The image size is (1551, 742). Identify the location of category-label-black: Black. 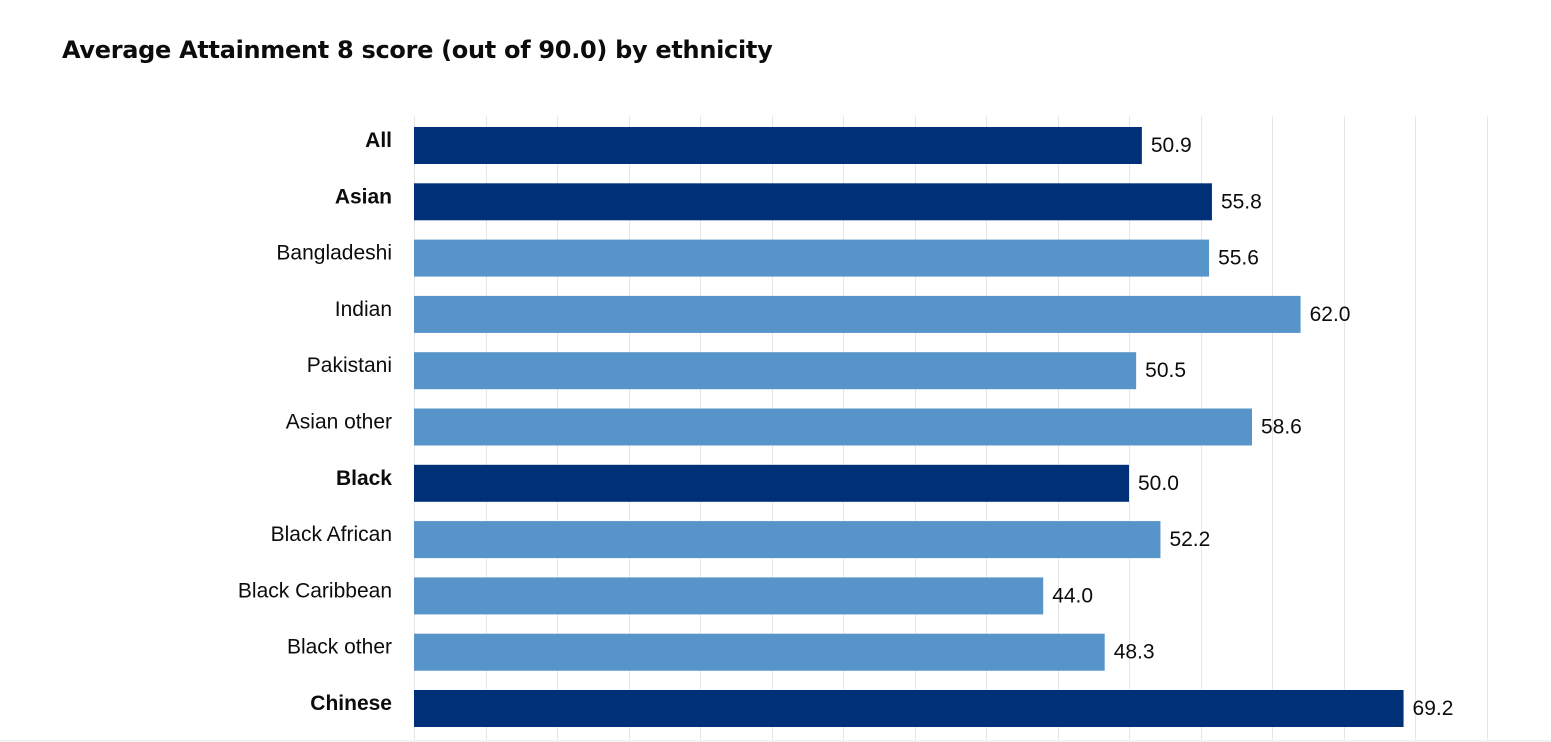
(364, 478).